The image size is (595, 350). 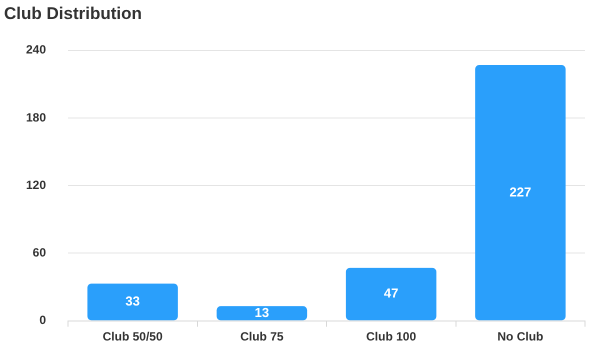 What do you see at coordinates (42, 320) in the screenshot?
I see `y-tick-label: 0` at bounding box center [42, 320].